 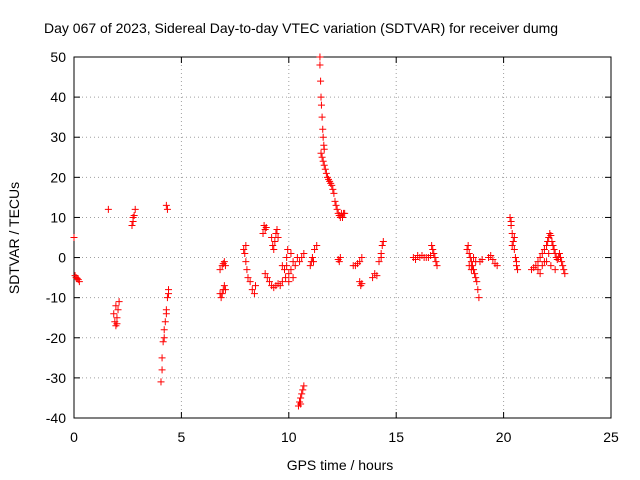 What do you see at coordinates (56, 378) in the screenshot?
I see `y-tick-label: -30` at bounding box center [56, 378].